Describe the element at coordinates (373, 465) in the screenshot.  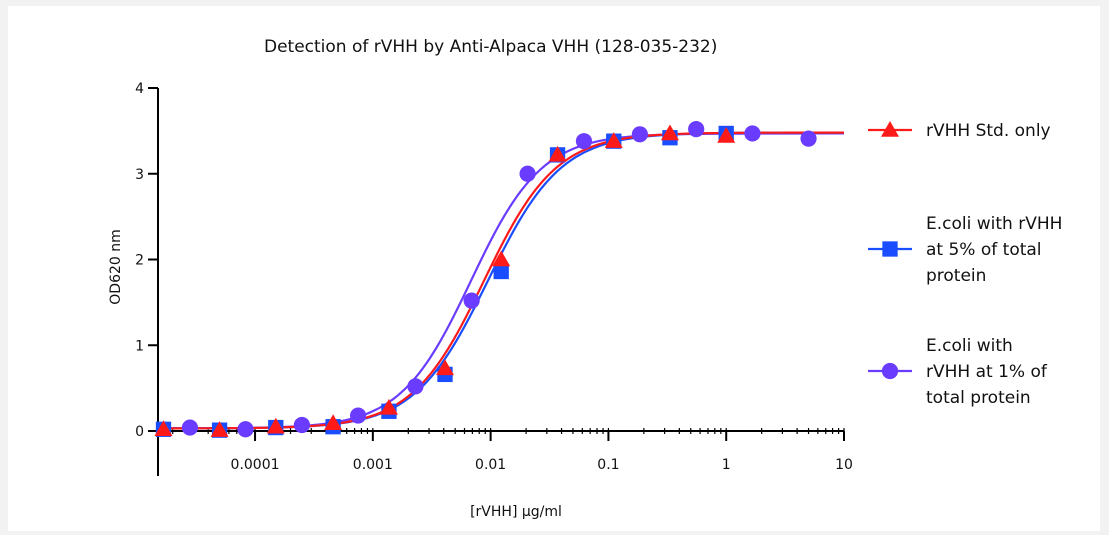
I see `x-tick-label: 0.001` at that location.